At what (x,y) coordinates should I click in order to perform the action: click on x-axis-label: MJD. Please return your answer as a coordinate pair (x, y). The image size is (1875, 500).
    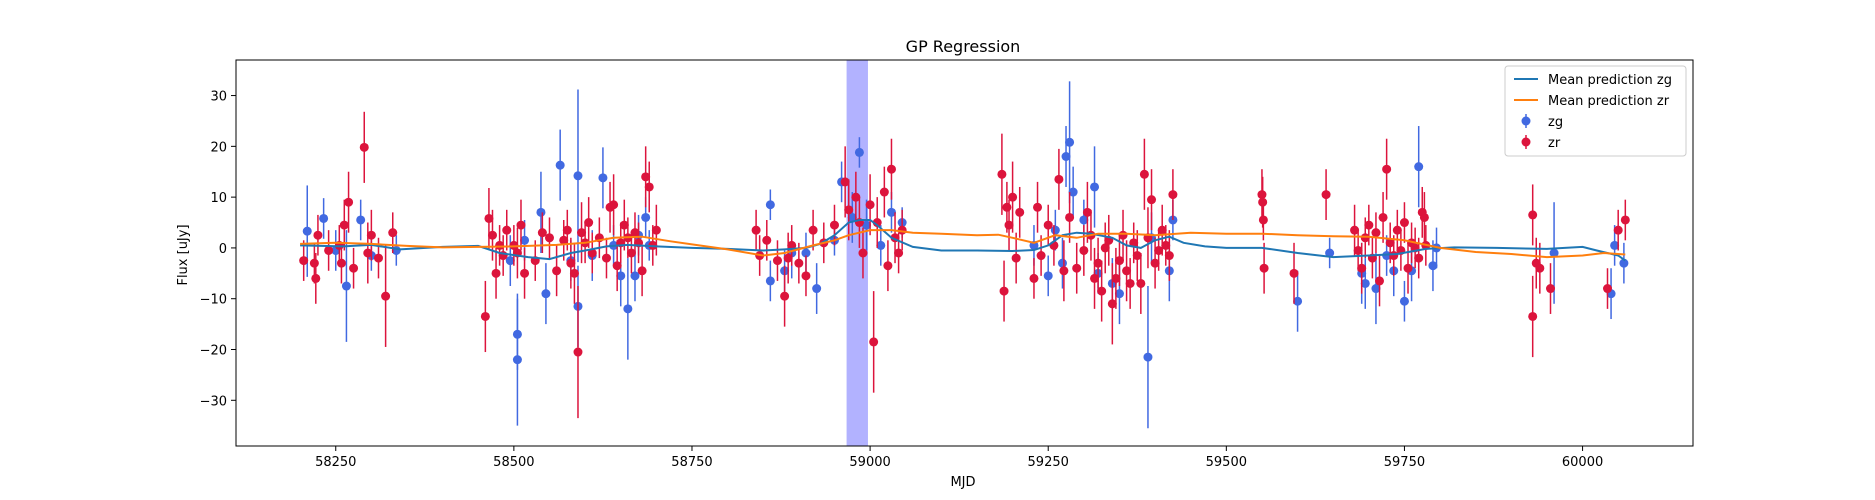
    Looking at the image, I should click on (962, 482).